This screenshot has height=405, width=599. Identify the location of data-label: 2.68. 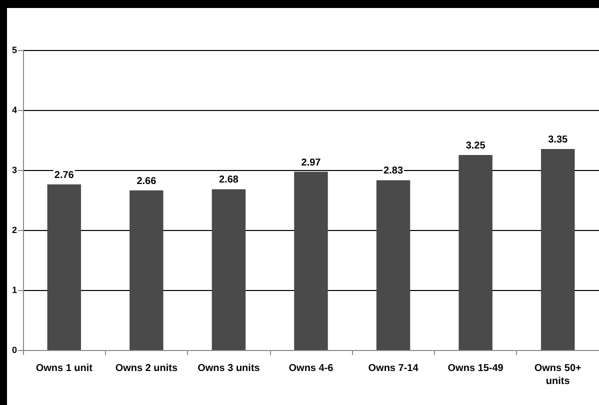
(228, 180).